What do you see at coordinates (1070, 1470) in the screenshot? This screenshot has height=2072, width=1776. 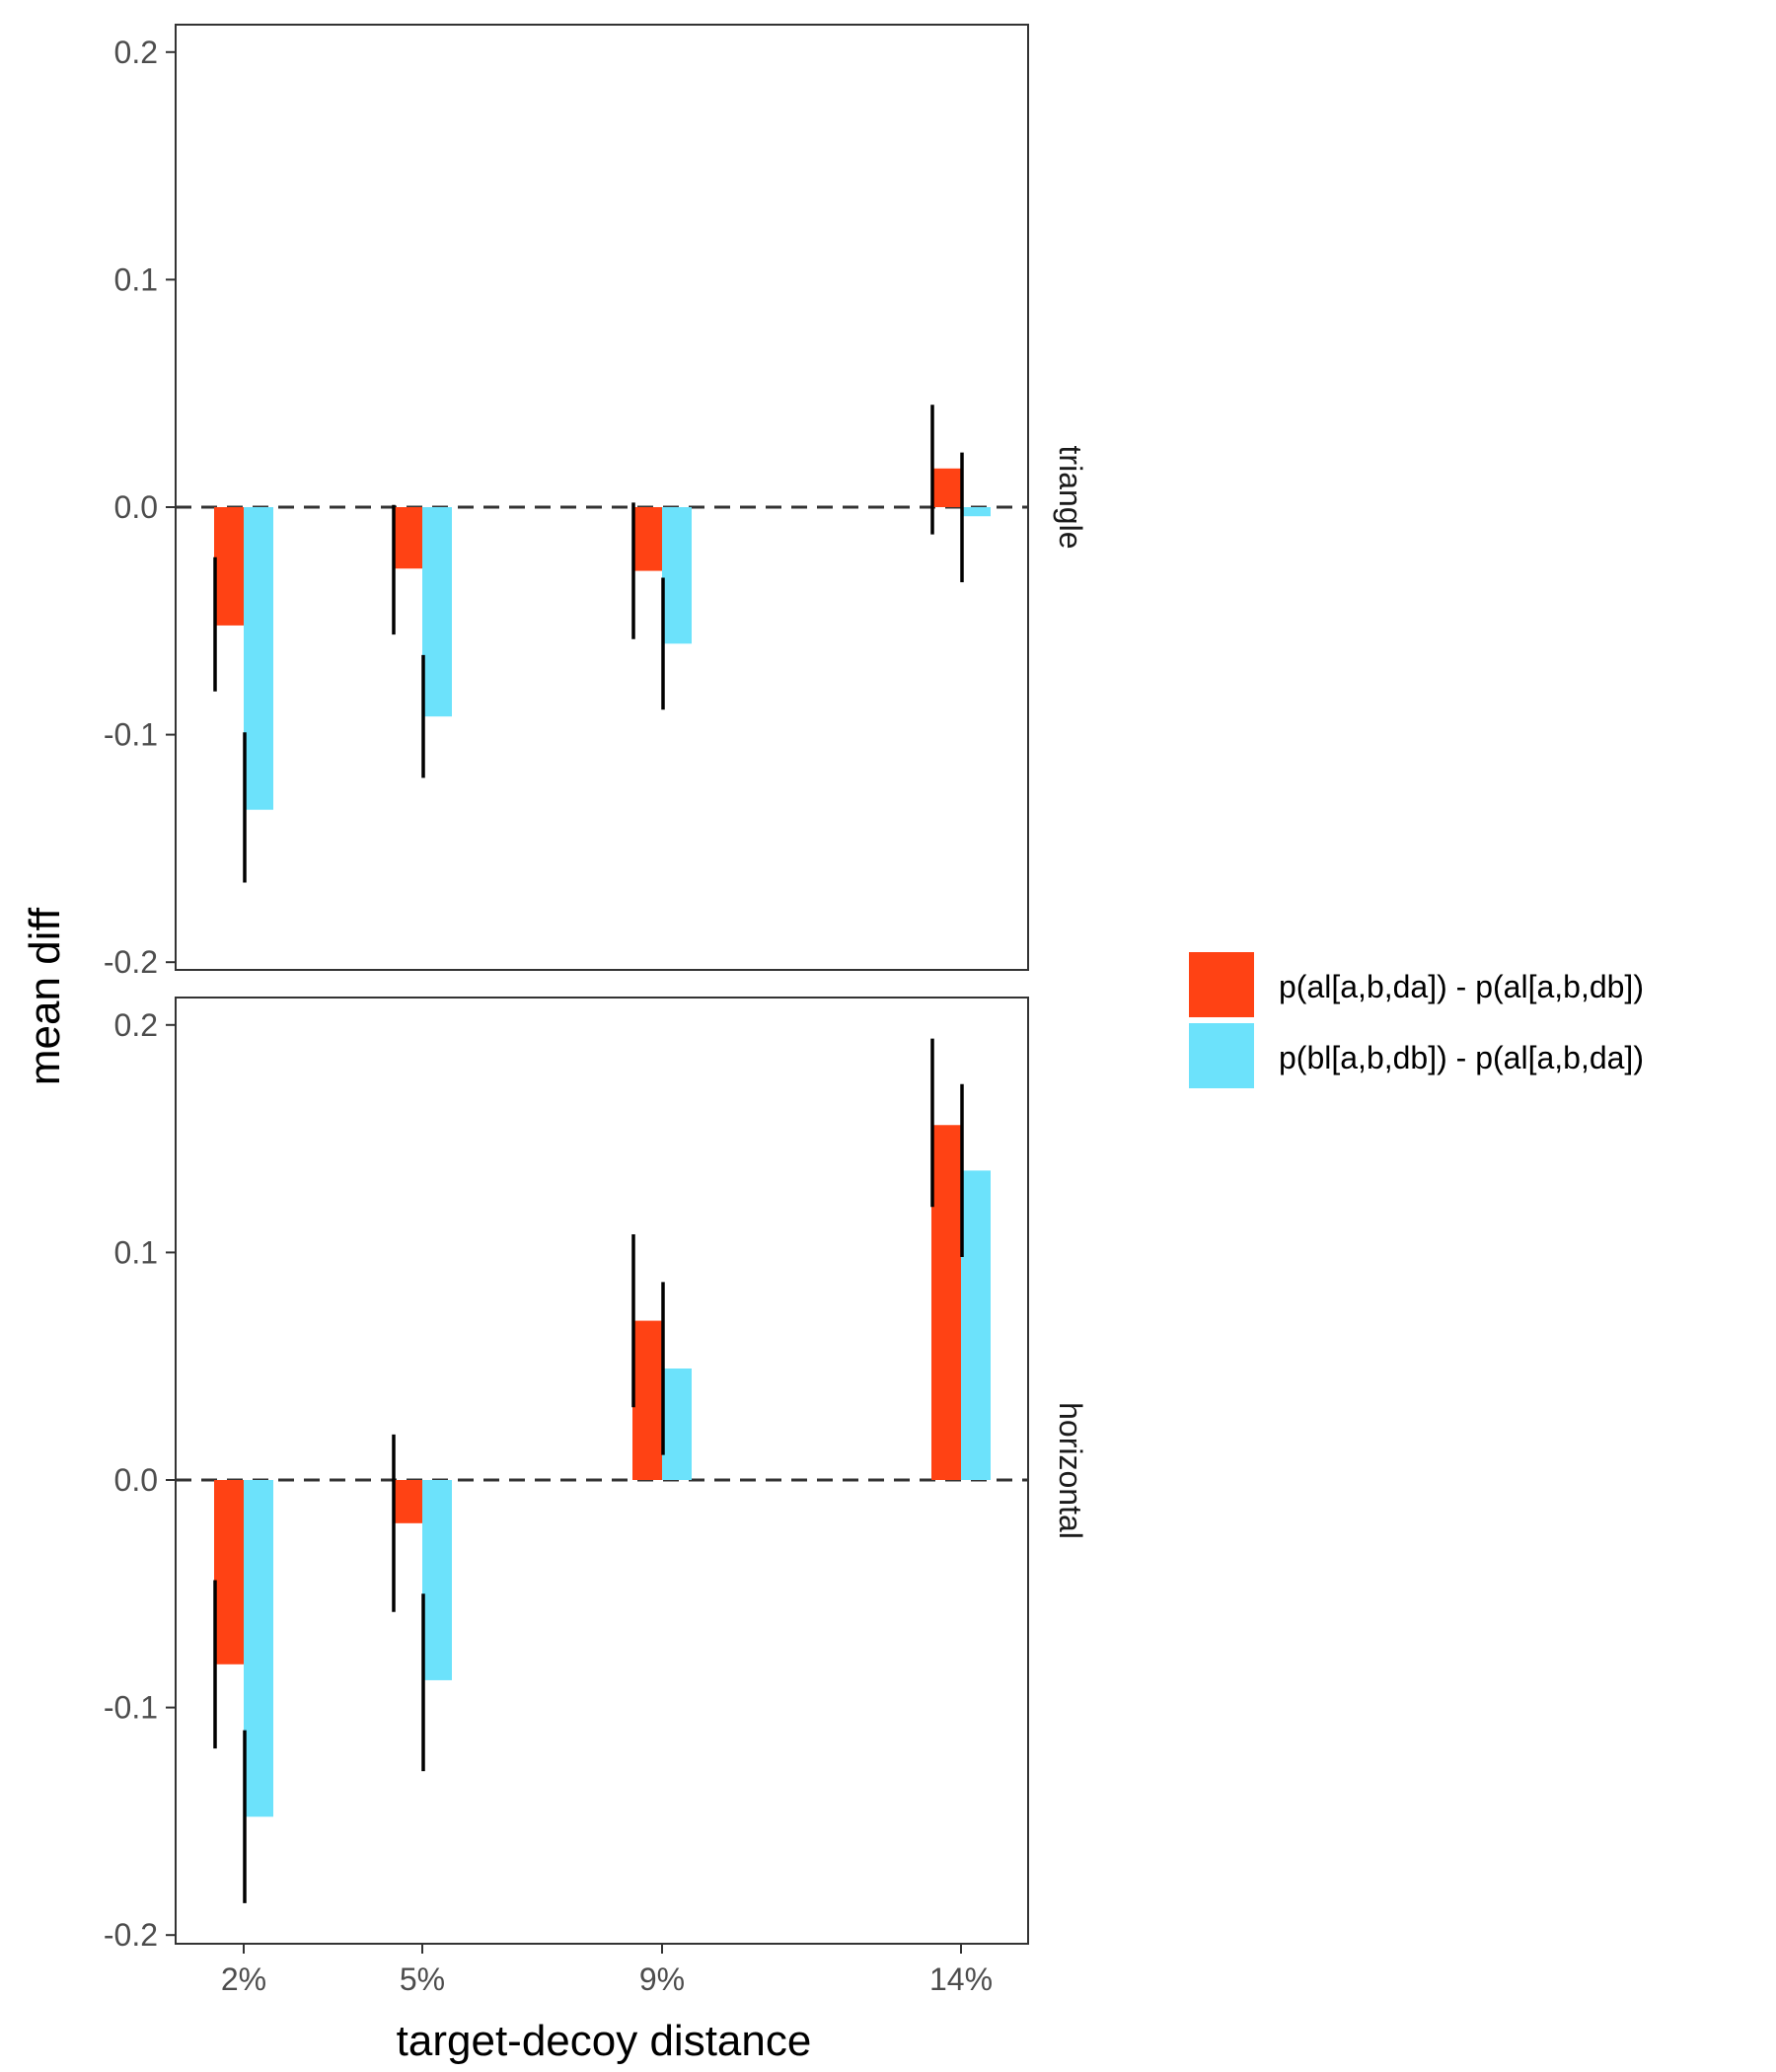 I see `strip-label-horizontal: horizontal` at bounding box center [1070, 1470].